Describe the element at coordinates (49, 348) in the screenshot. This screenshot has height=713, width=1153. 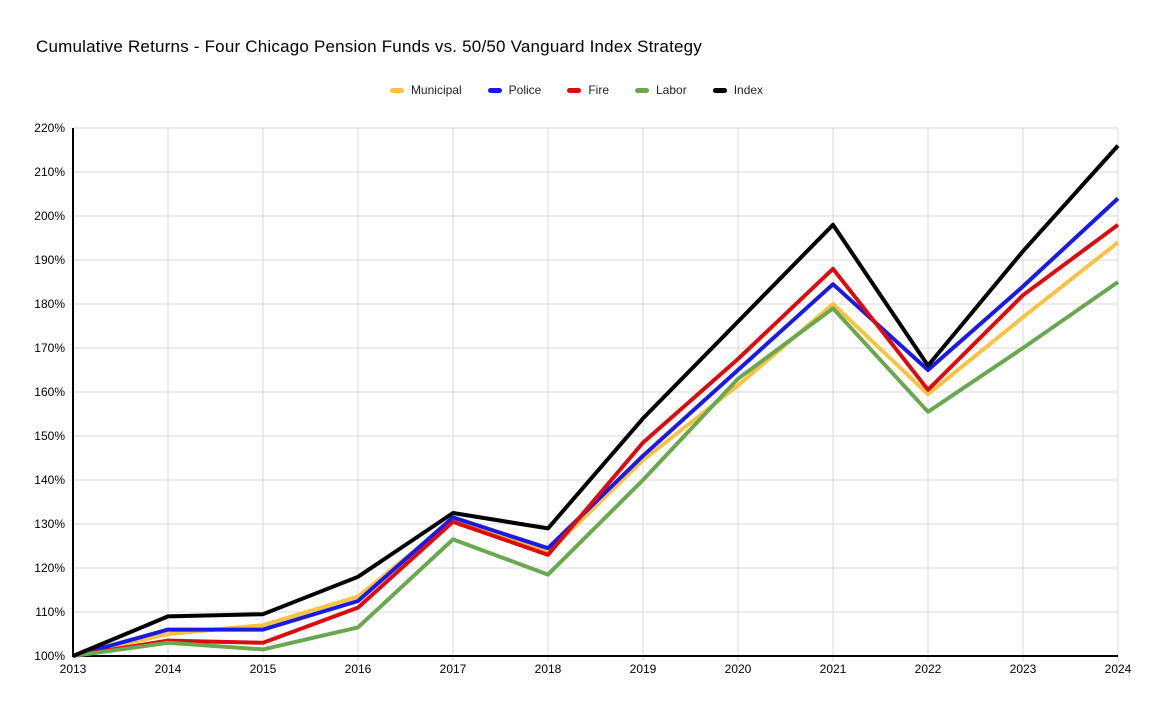
I see `y-axis-label: 170%` at that location.